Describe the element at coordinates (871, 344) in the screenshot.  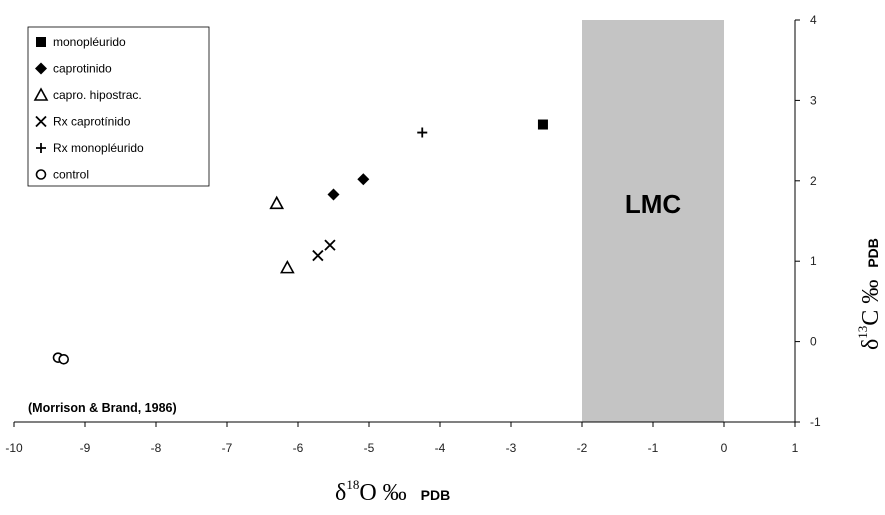
I see `y-axis-label-delta: δ` at that location.